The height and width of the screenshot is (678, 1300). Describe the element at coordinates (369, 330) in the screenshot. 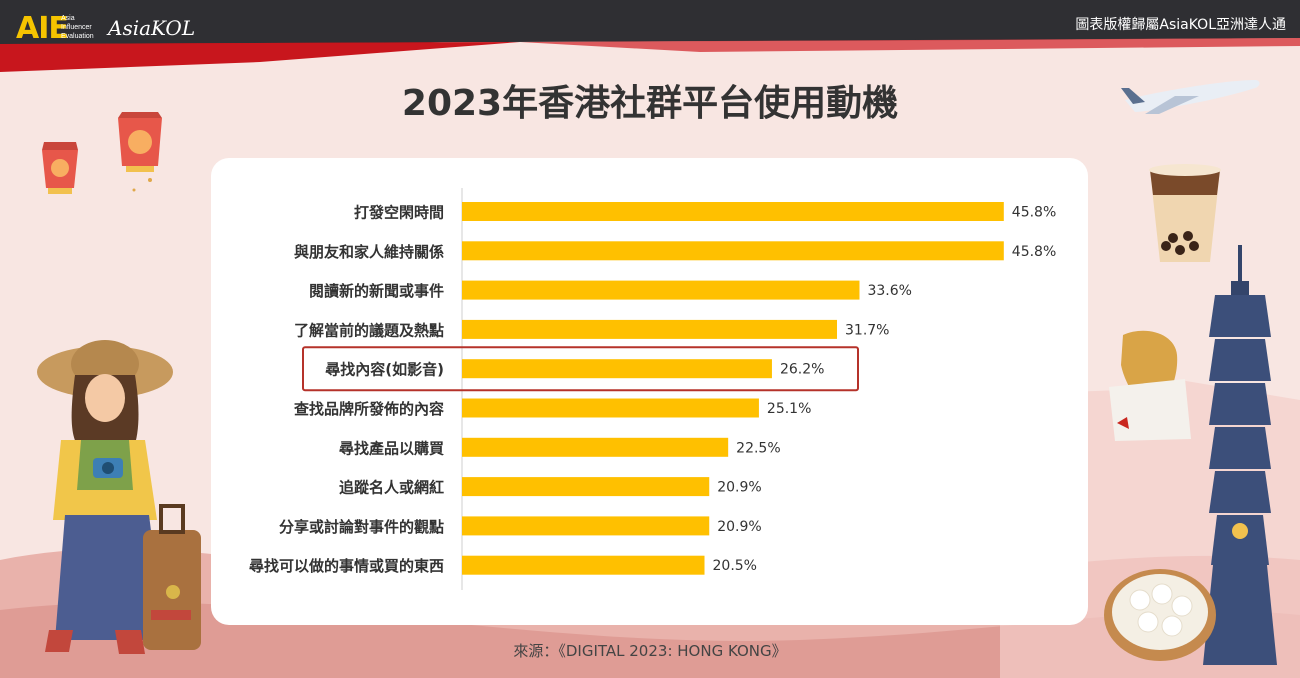

I see `category-label: 了解當前的議題及熱點` at that location.